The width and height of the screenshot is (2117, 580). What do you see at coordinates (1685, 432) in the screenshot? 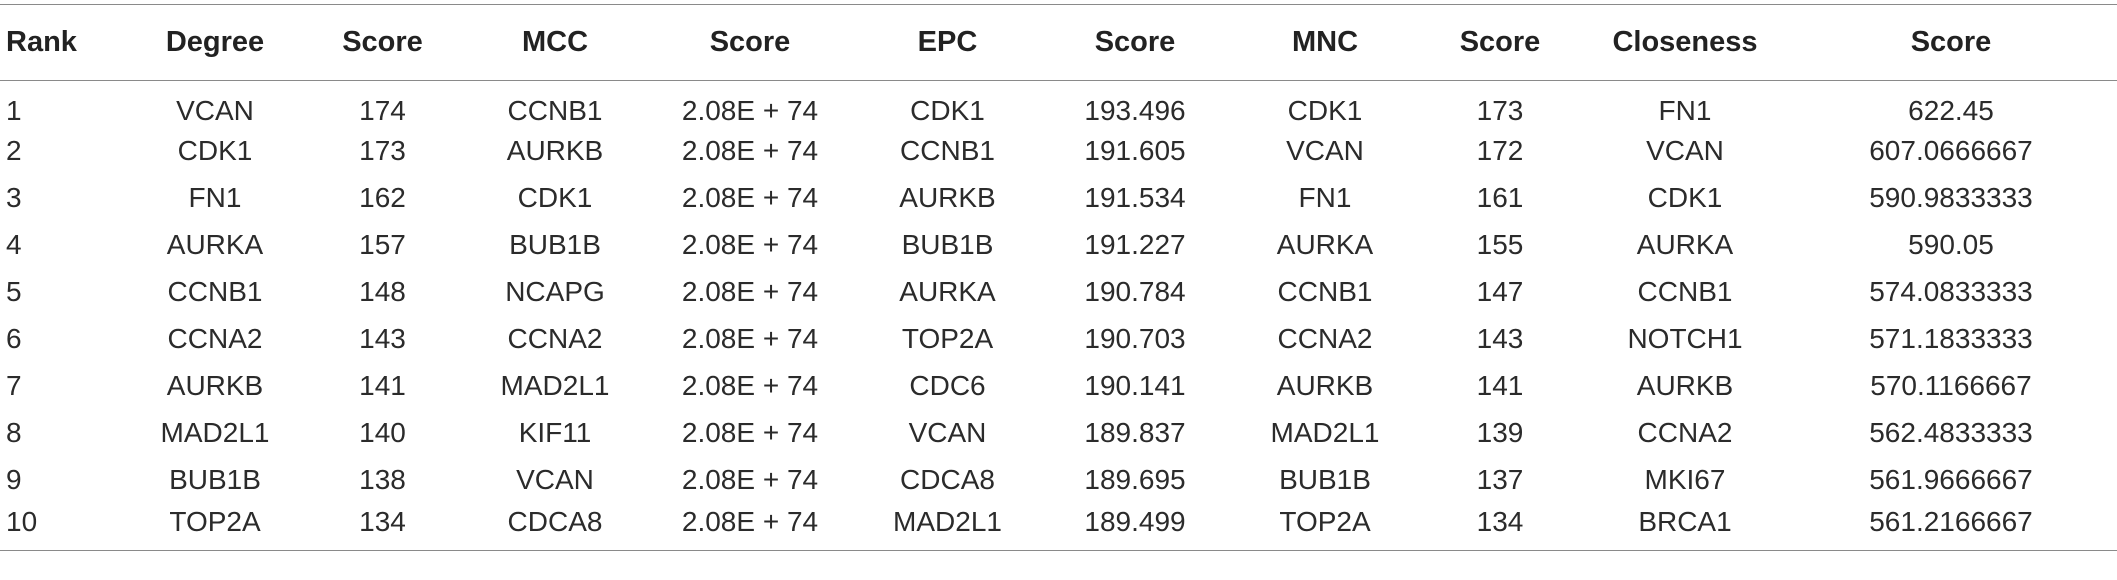
I see `cell-closeness-gene: CCNA2` at bounding box center [1685, 432].